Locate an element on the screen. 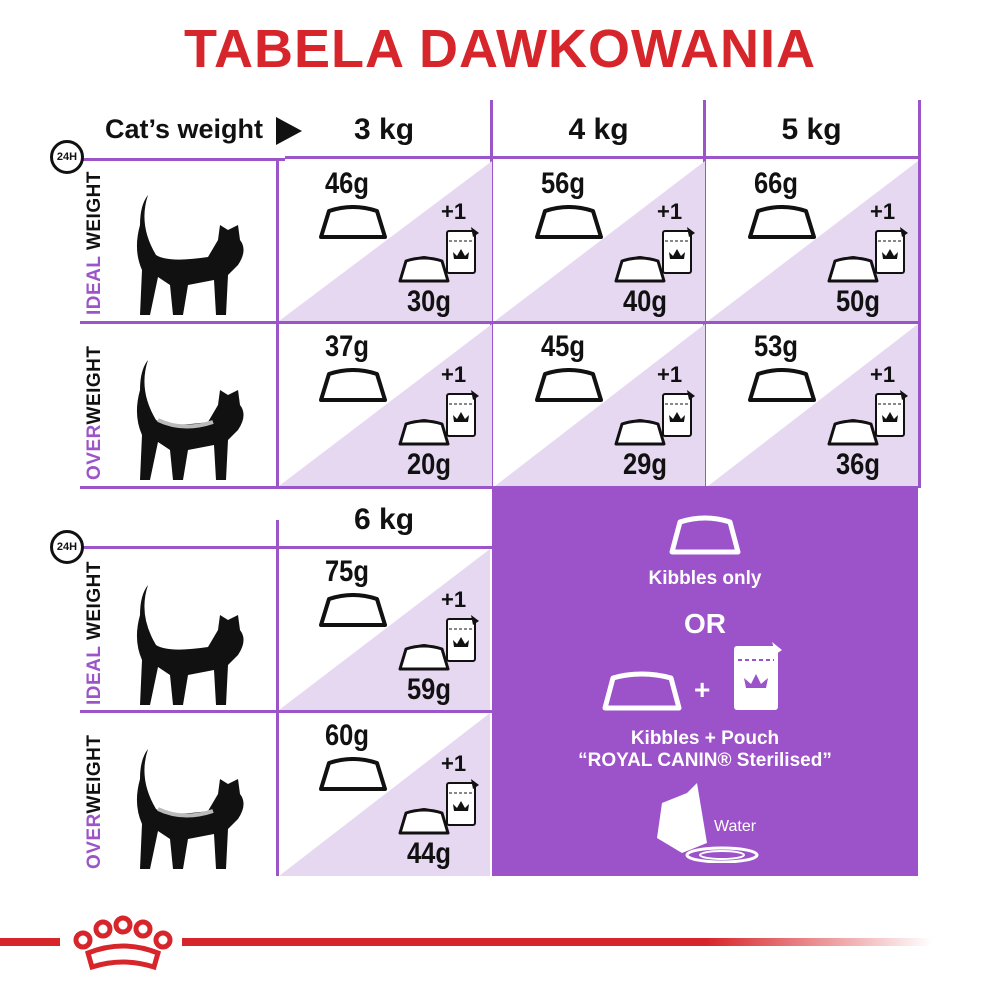 The image size is (1000, 1000). kibbles-only-amount: 66g is located at coordinates (776, 183).